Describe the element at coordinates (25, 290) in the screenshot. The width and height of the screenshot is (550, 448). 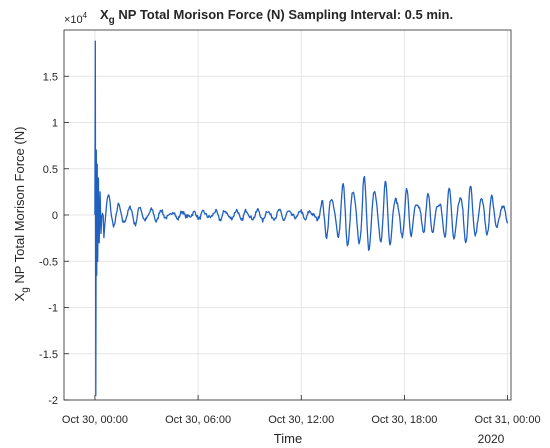
I see `ylabel-subscript: g` at that location.